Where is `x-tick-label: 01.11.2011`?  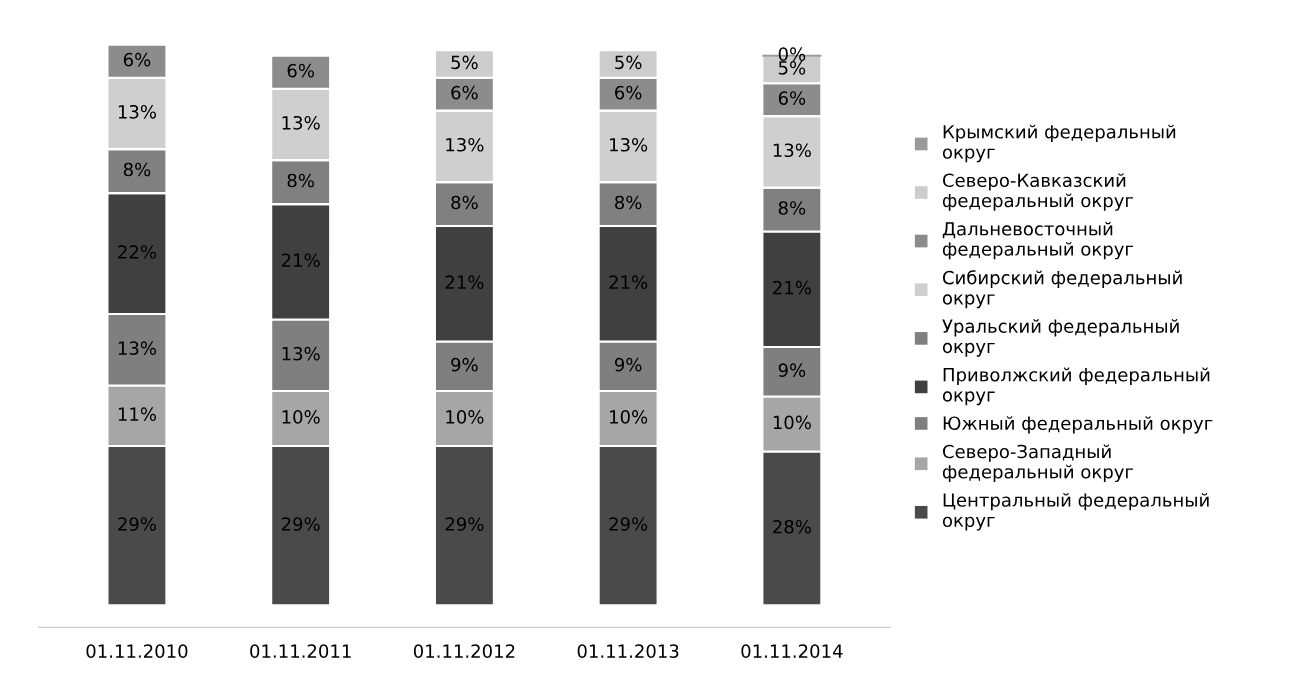
x-tick-label: 01.11.2011 is located at coordinates (300, 651).